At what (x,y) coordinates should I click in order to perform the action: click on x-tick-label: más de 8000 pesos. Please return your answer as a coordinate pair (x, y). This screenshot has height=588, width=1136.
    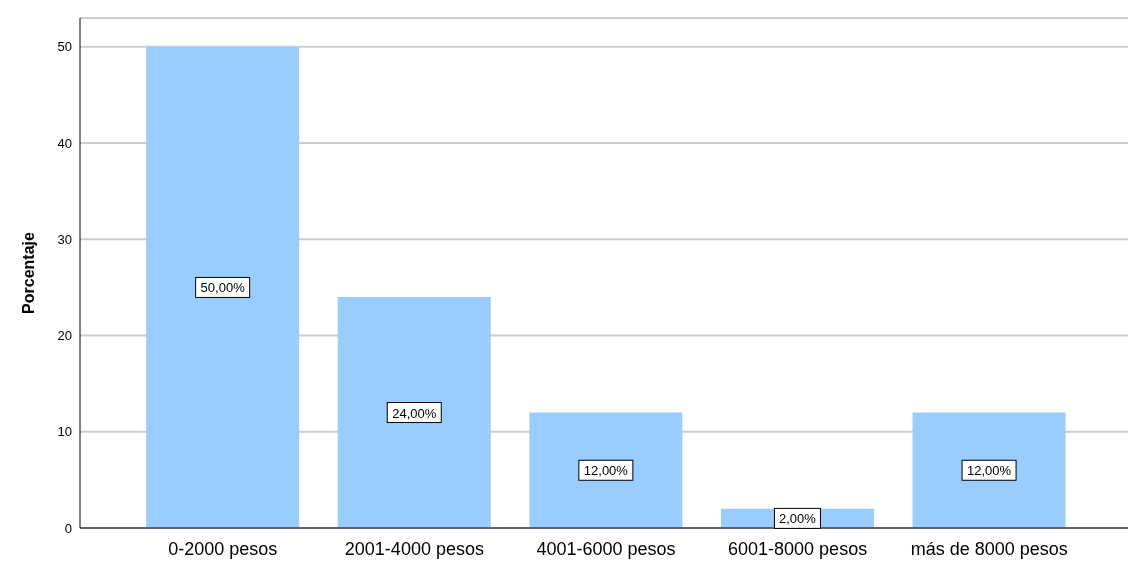
    Looking at the image, I should click on (989, 548).